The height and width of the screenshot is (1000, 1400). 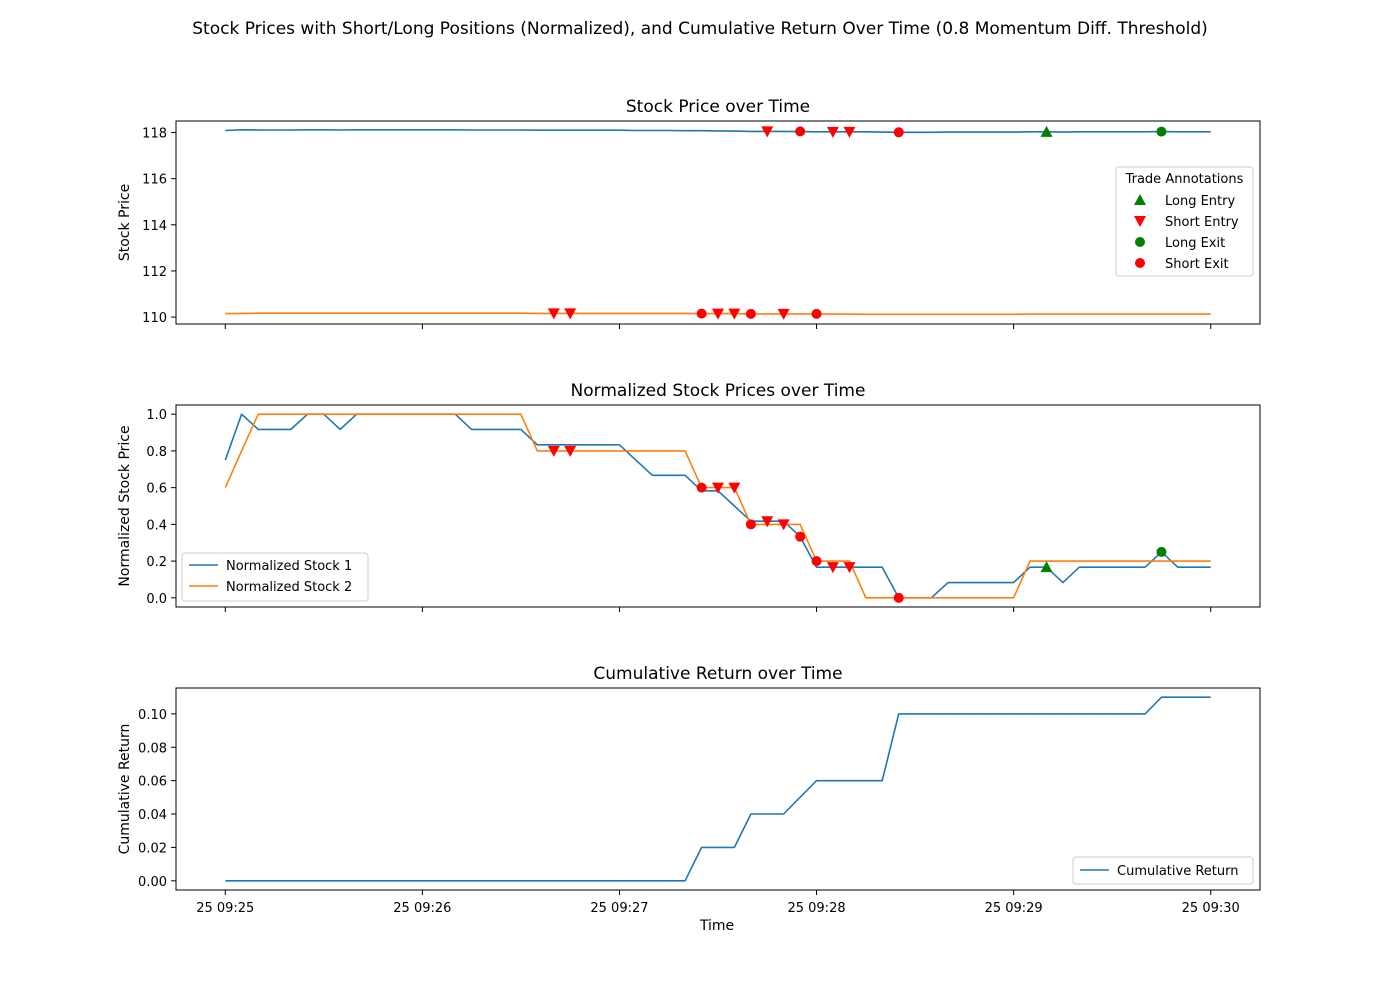 I want to click on y-tick-label: 0.8, so click(x=156, y=452).